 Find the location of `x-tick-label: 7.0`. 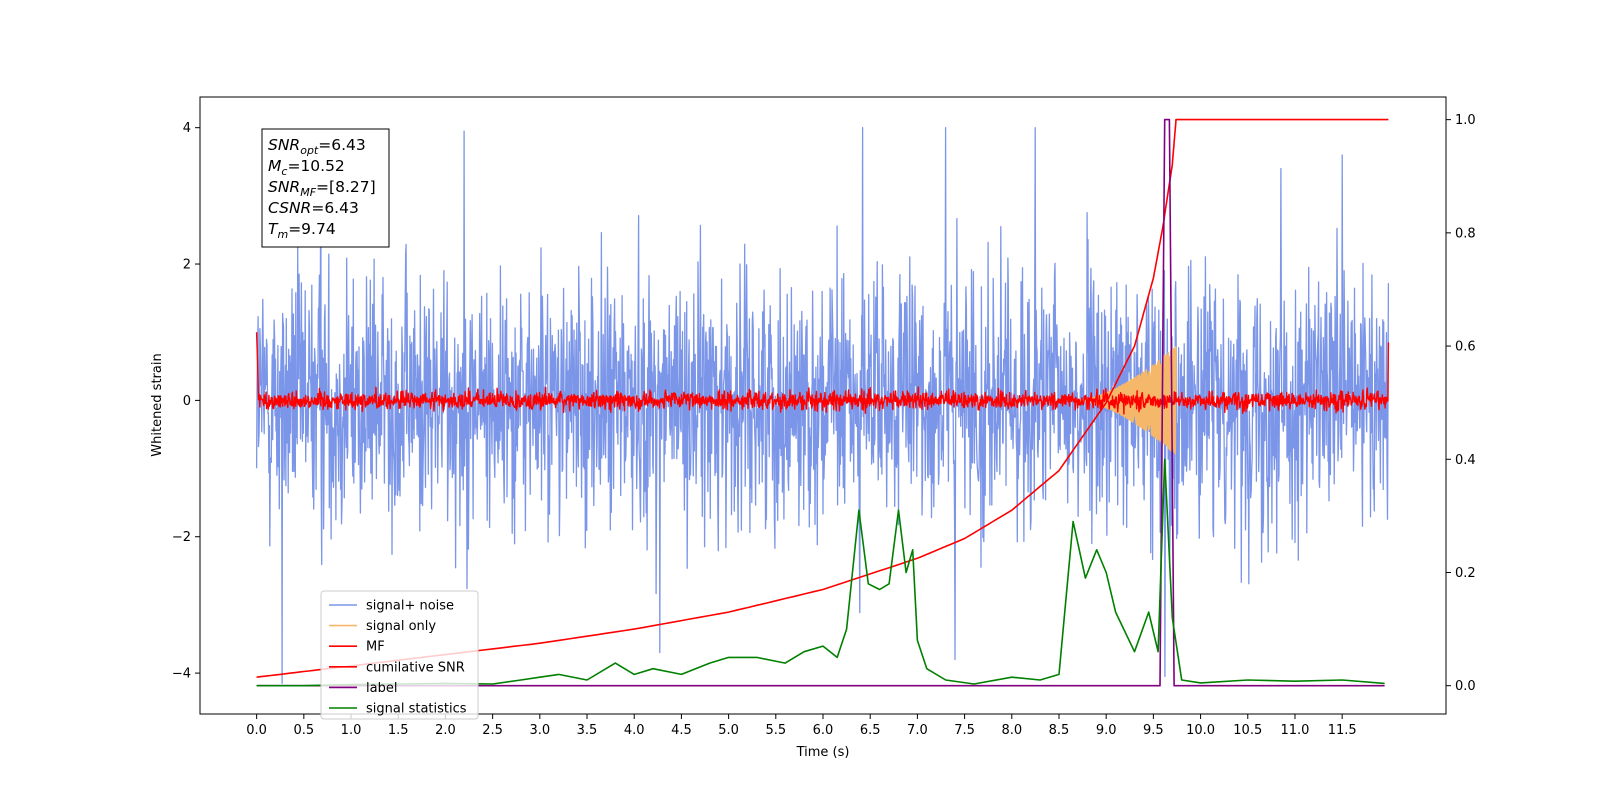

x-tick-label: 7.0 is located at coordinates (917, 730).